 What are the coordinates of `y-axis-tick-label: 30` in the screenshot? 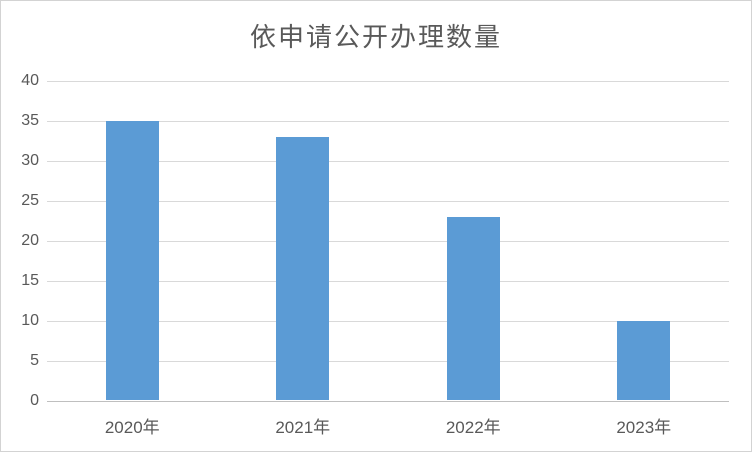 It's located at (30, 160).